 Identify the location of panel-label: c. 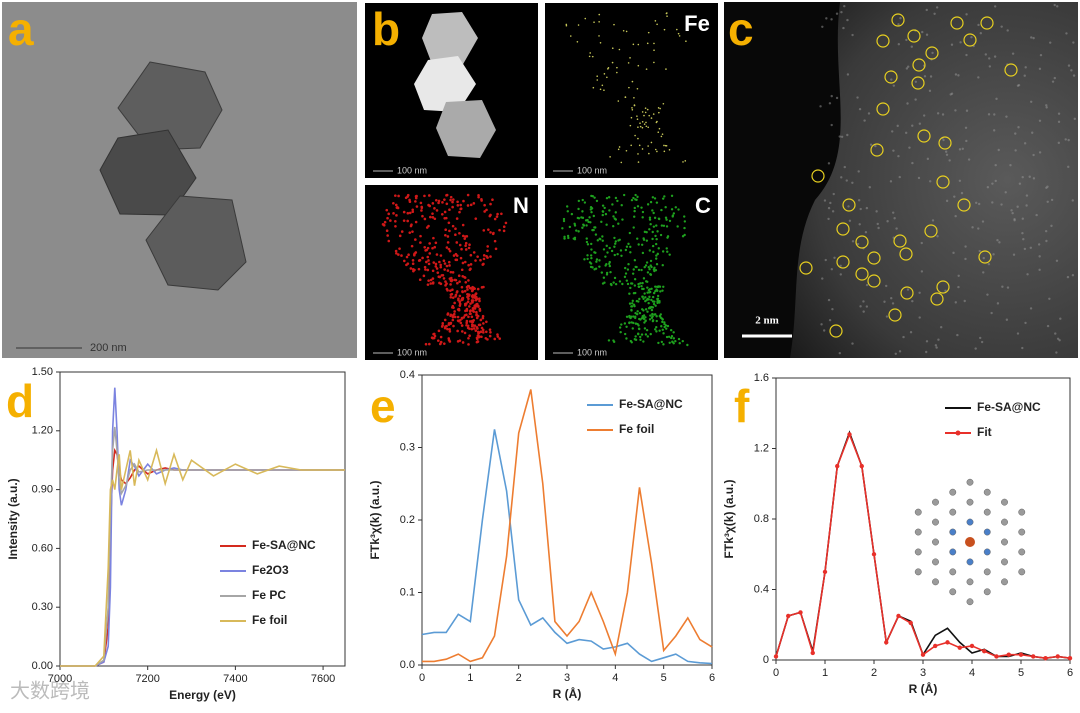
(741, 29).